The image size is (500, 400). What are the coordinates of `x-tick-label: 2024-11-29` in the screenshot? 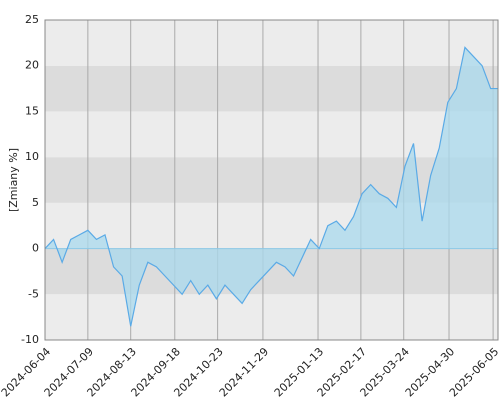 It's located at (244, 372).